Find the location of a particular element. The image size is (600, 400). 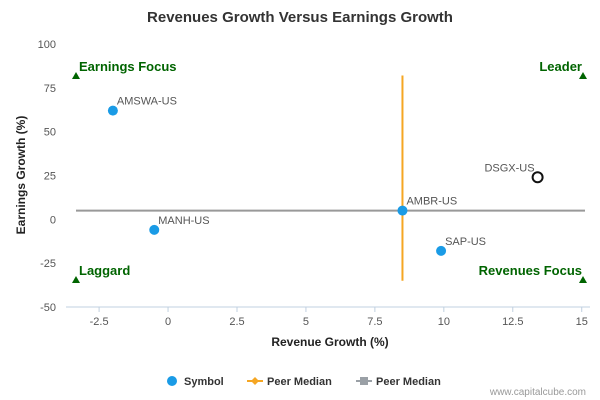

point-label: AMBR-US is located at coordinates (431, 202).